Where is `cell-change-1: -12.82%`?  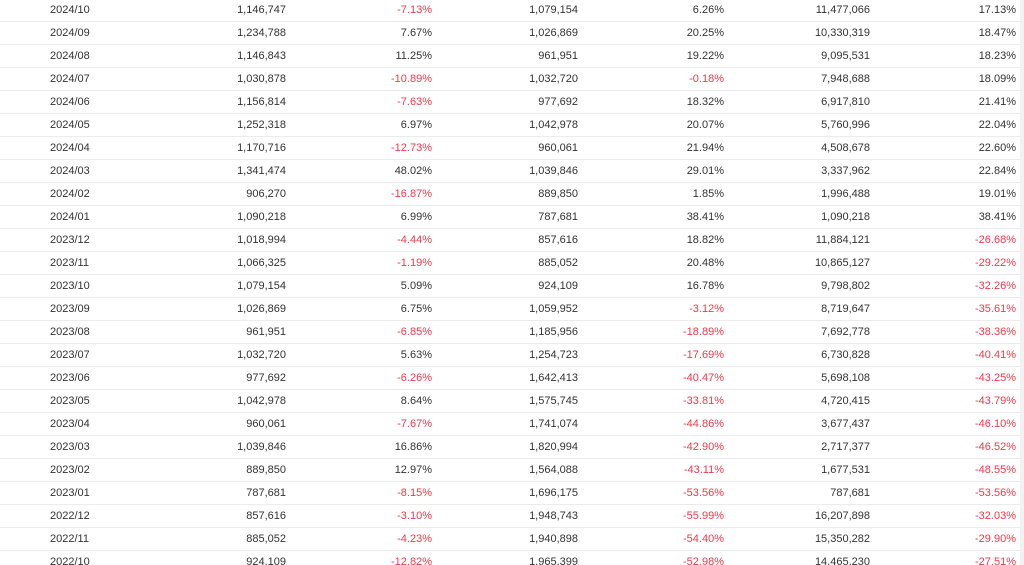
cell-change-1: -12.82% is located at coordinates (363, 557).